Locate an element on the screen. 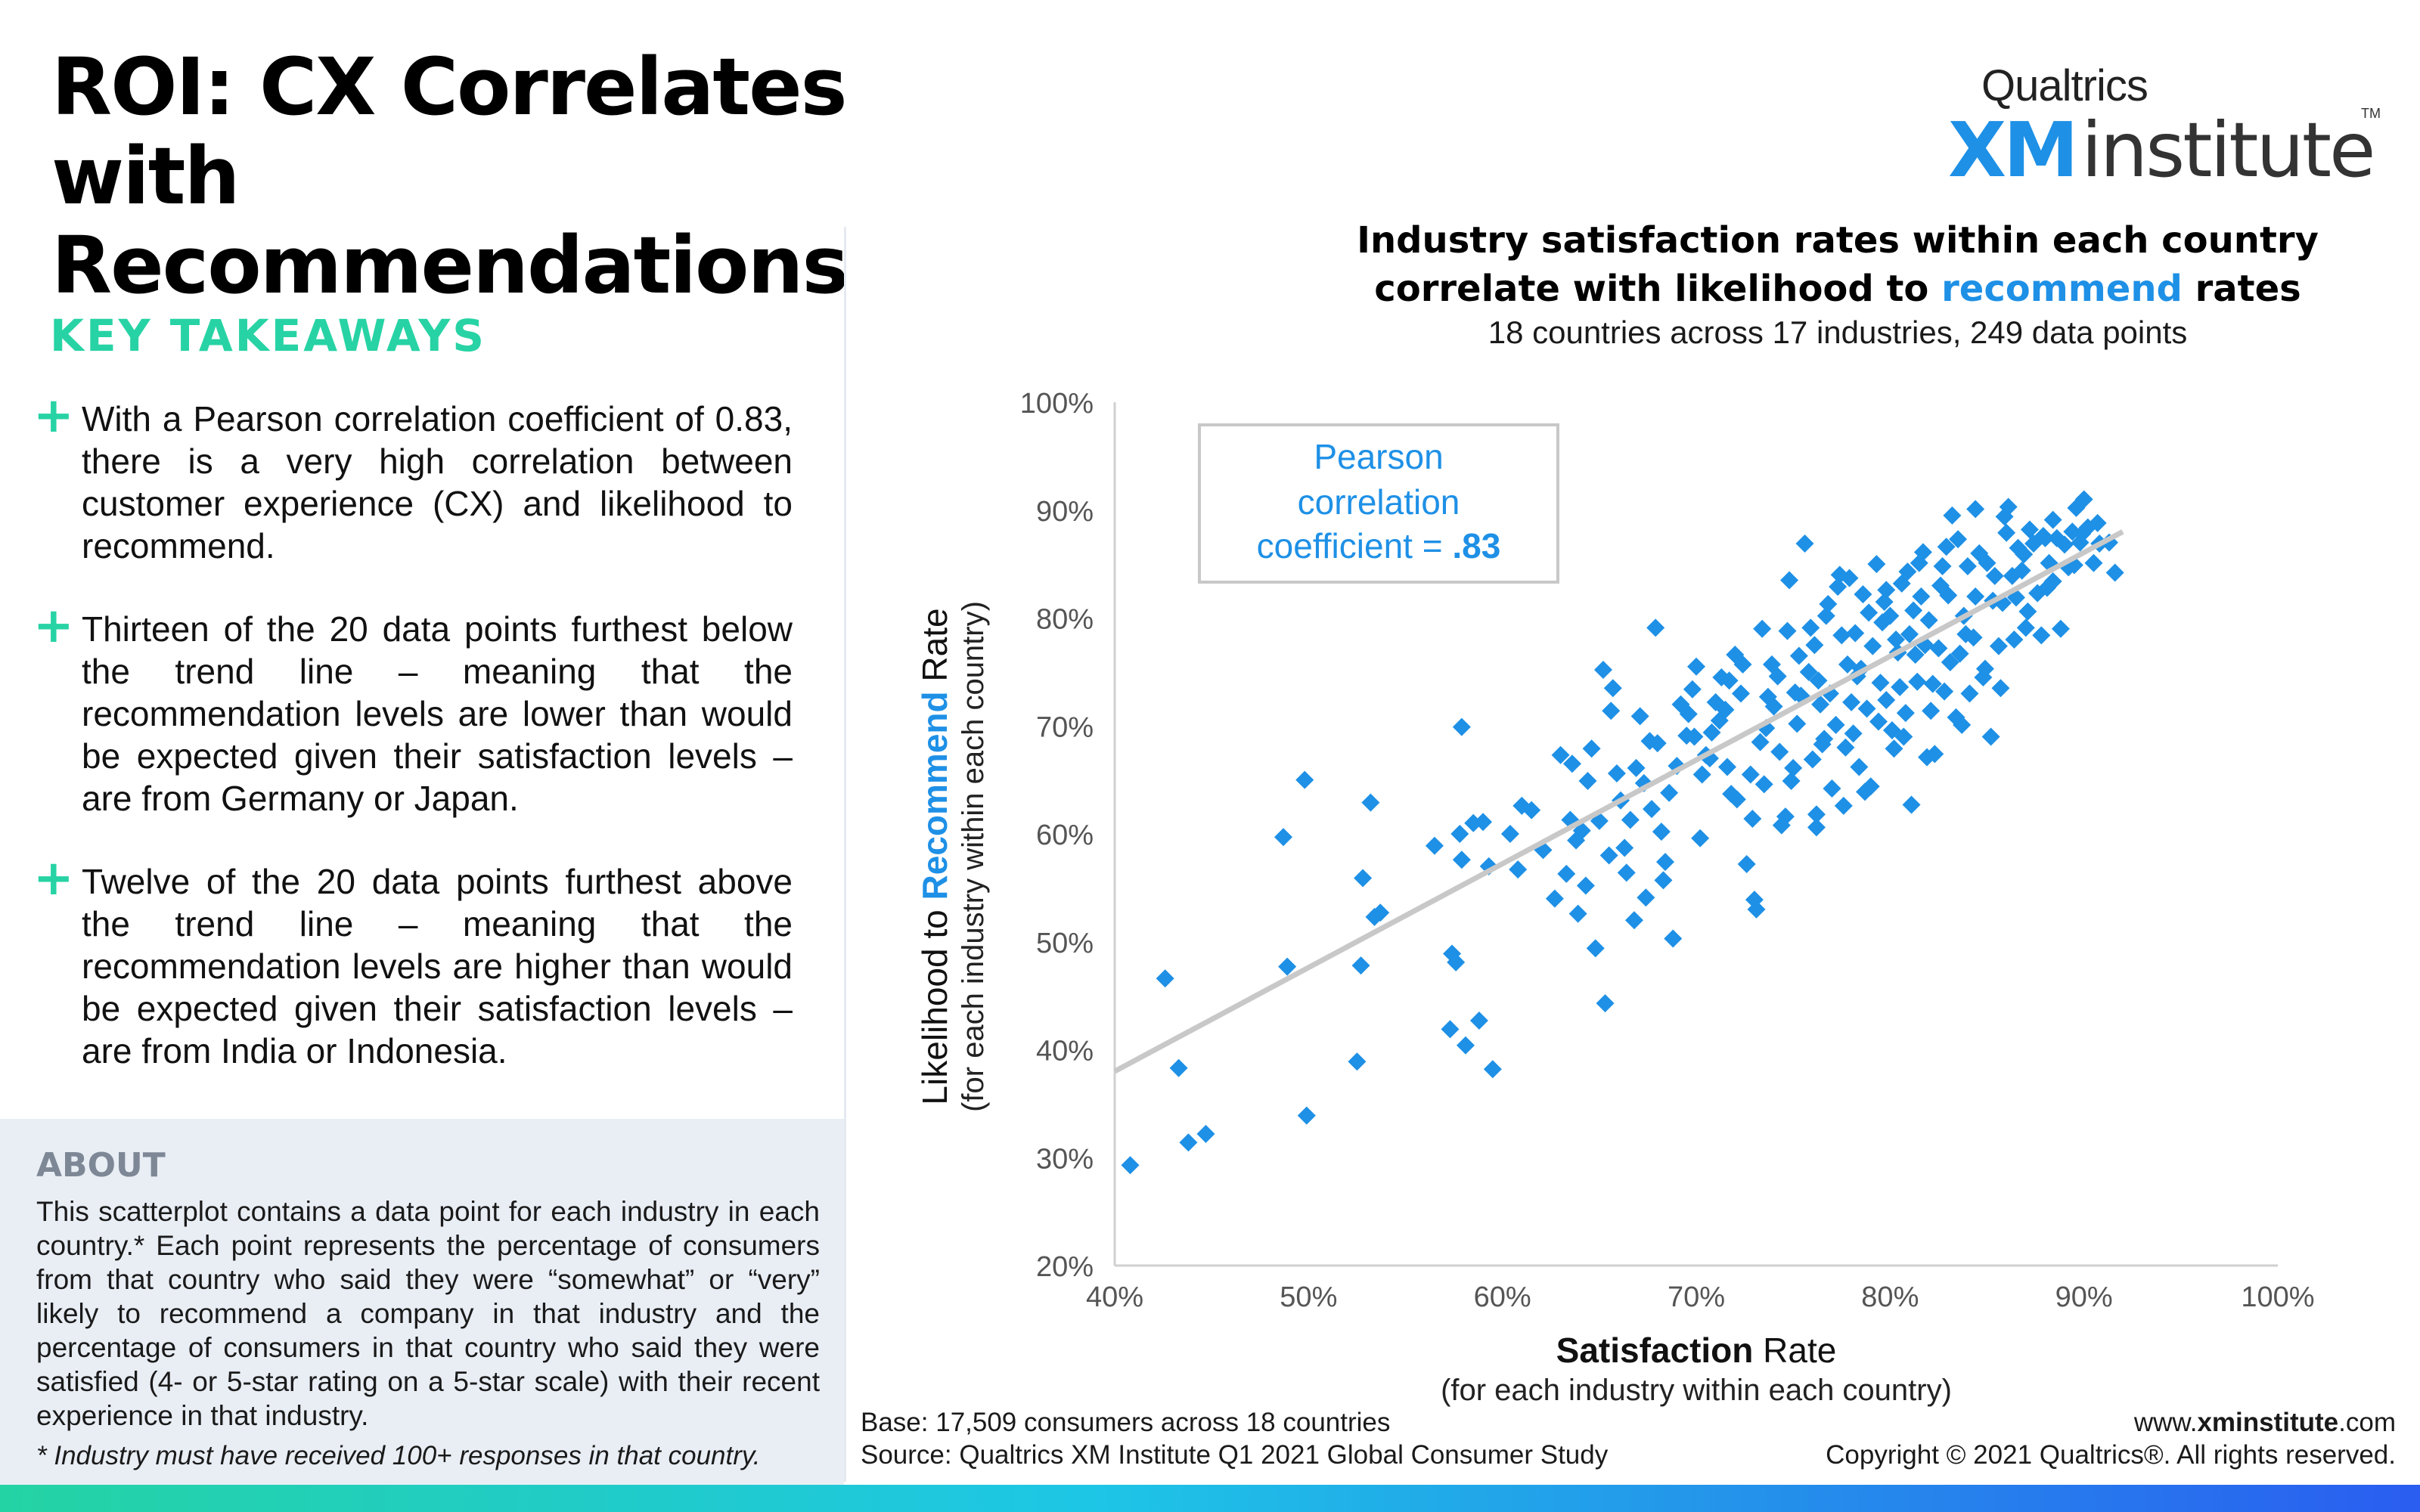 Image resolution: width=2420 pixels, height=1512 pixels. footer-url-bold: xminstitute is located at coordinates (2268, 1423).